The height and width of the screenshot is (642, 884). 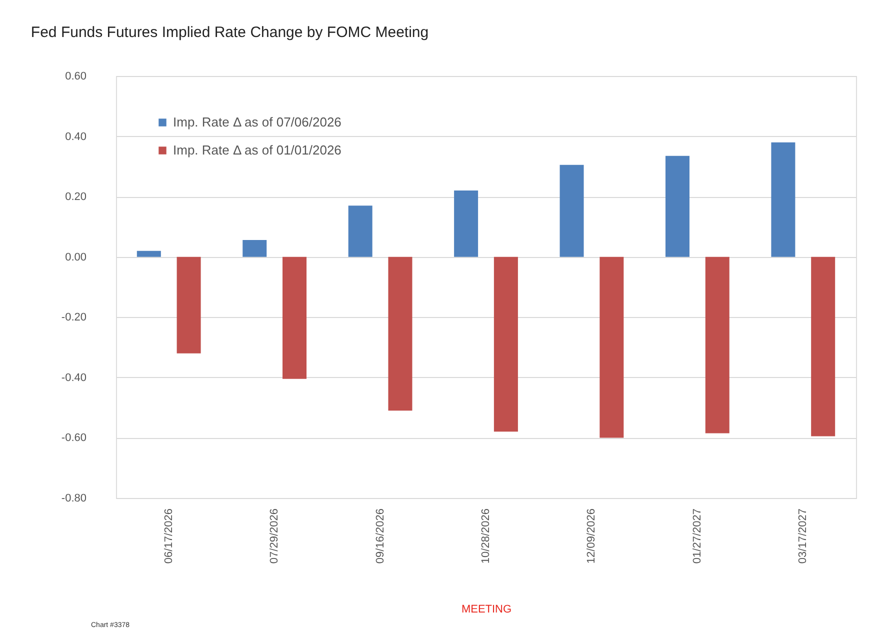 What do you see at coordinates (75, 257) in the screenshot?
I see `y-tick-label: 0.00` at bounding box center [75, 257].